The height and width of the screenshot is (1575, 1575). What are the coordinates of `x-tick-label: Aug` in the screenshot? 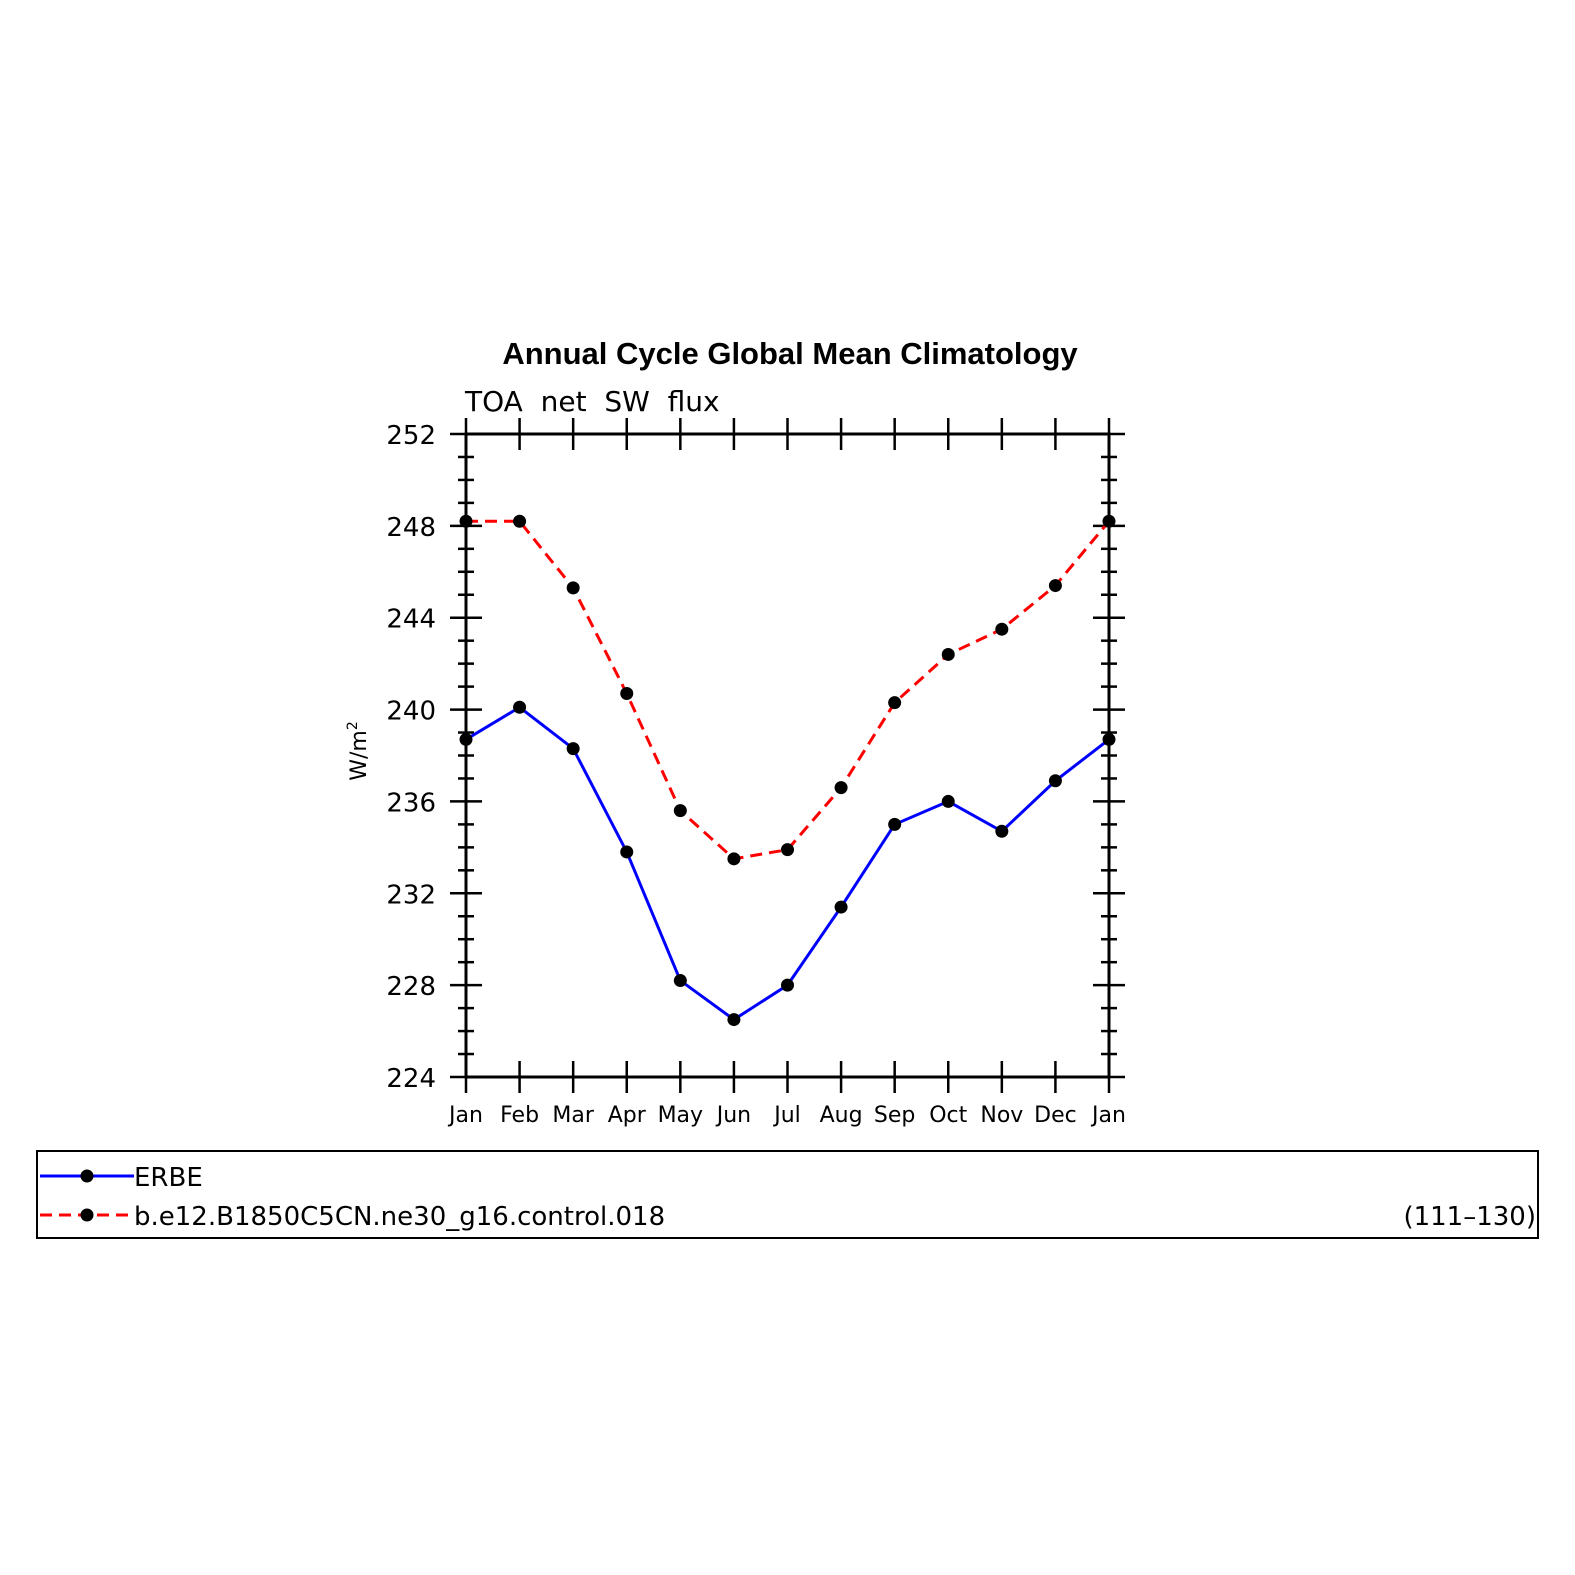 It's located at (841, 1115).